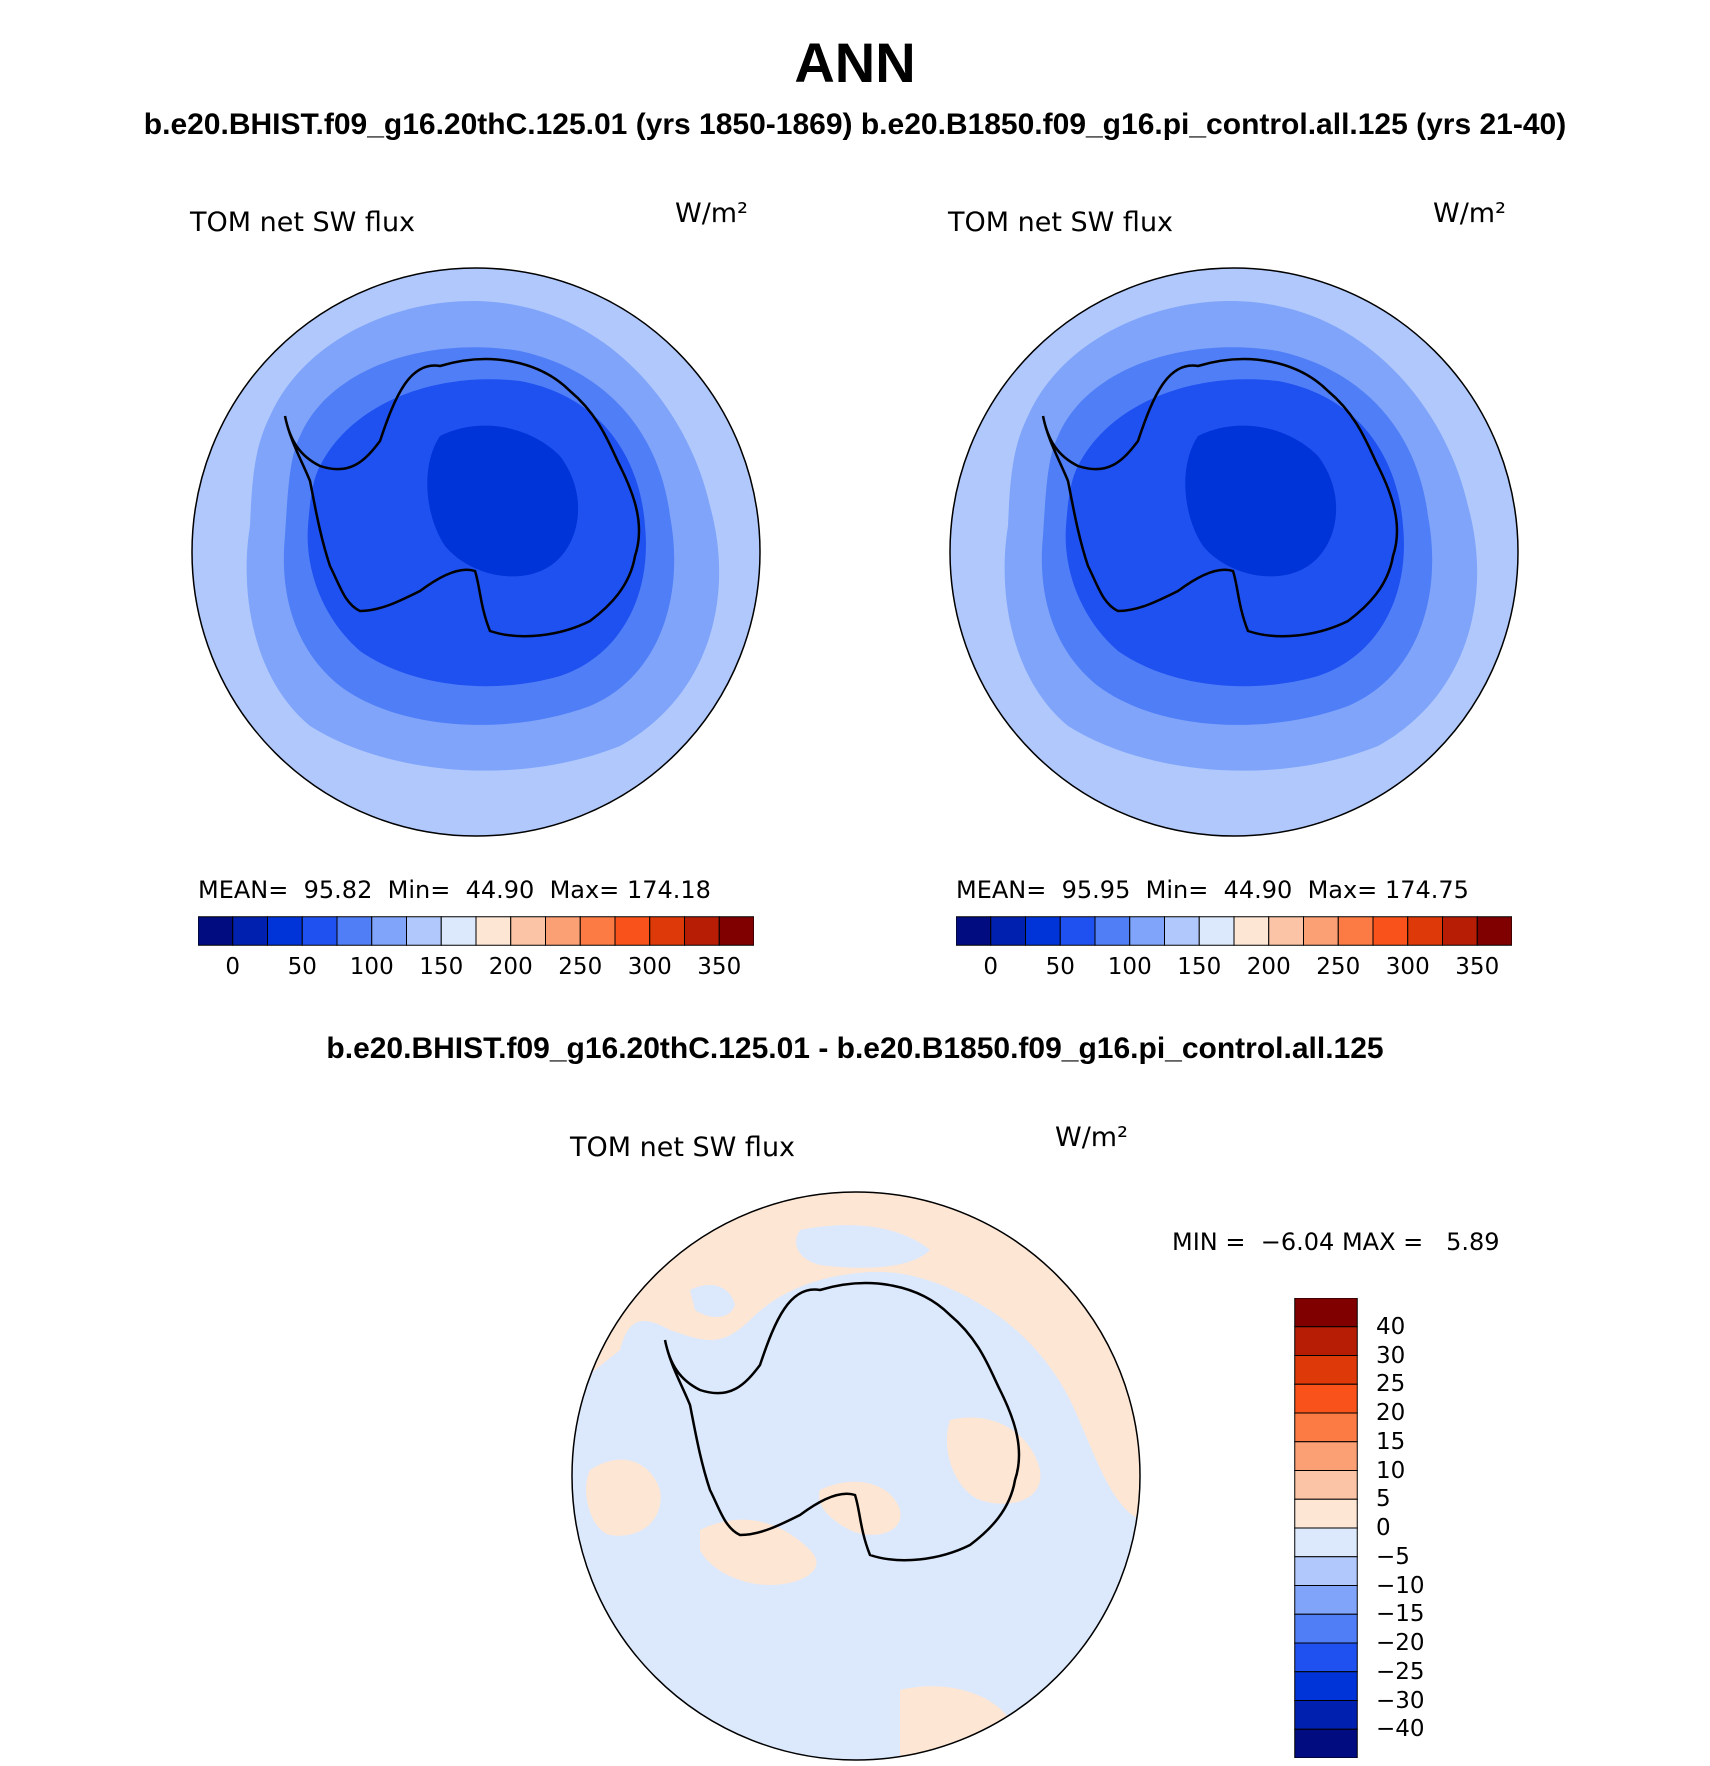  What do you see at coordinates (1338, 967) in the screenshot?
I see `panel2-colorbar-tick-label: 250` at bounding box center [1338, 967].